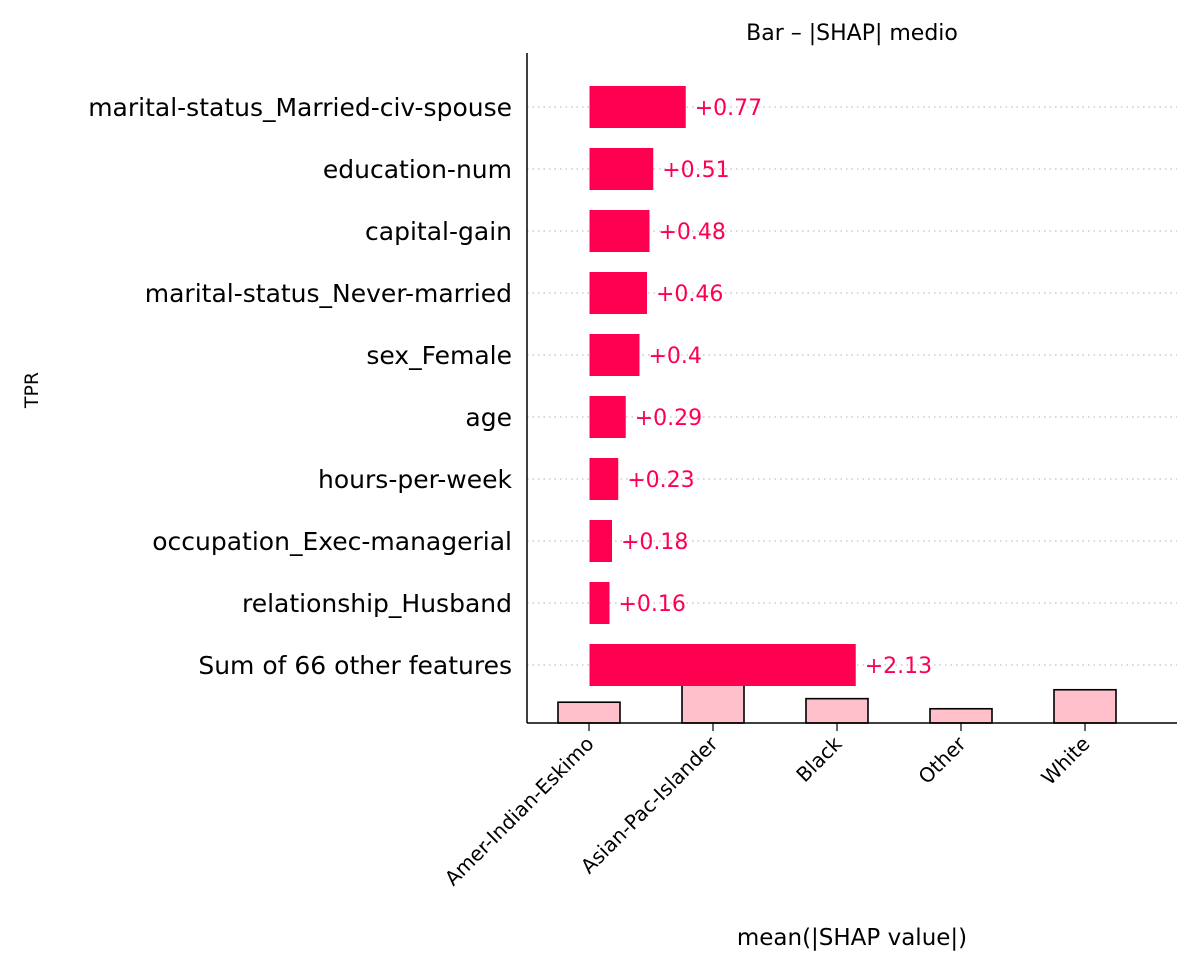 The width and height of the screenshot is (1200, 975). I want to click on y-axis-label: TPR, so click(32, 390).